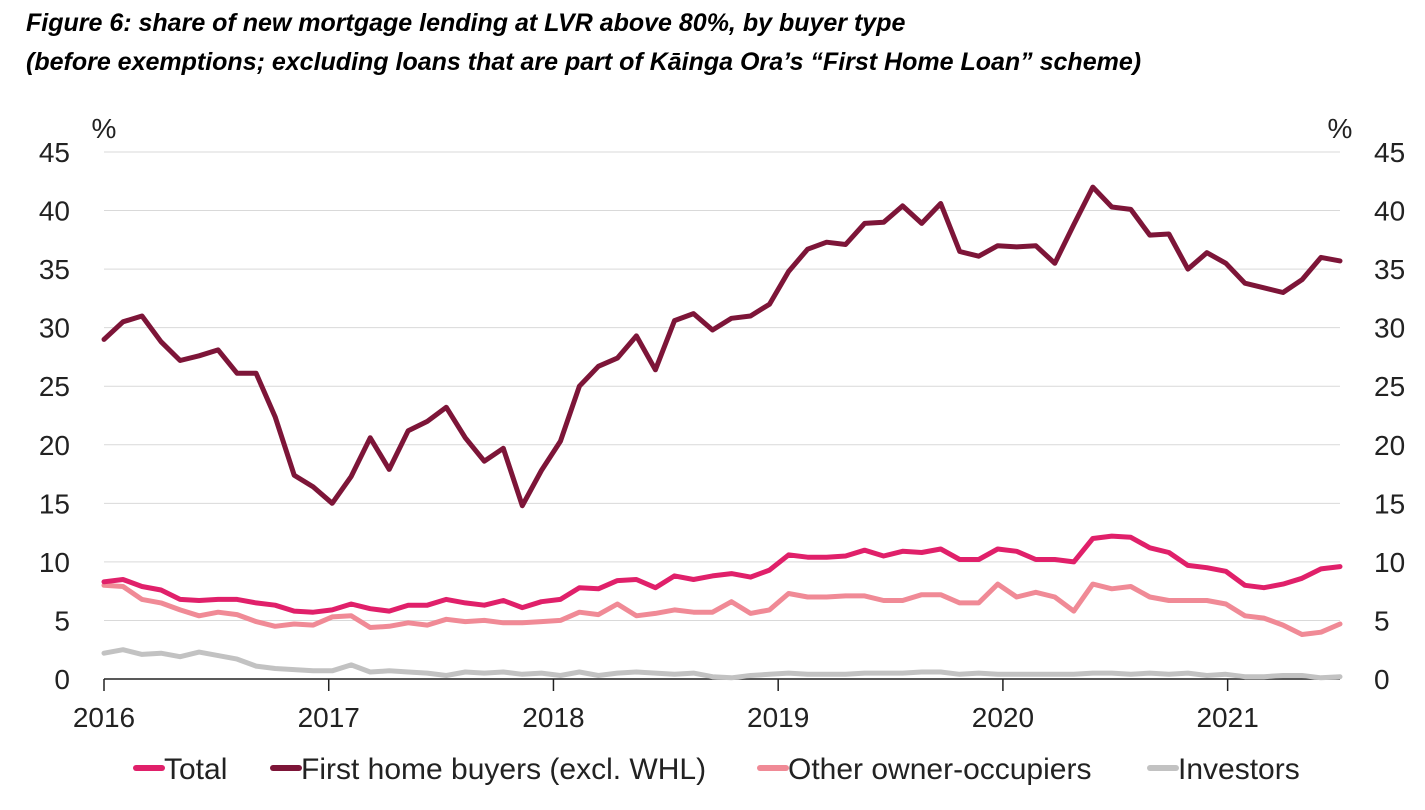 The image size is (1425, 810). What do you see at coordinates (104, 717) in the screenshot?
I see `x-tick-label: 2016` at bounding box center [104, 717].